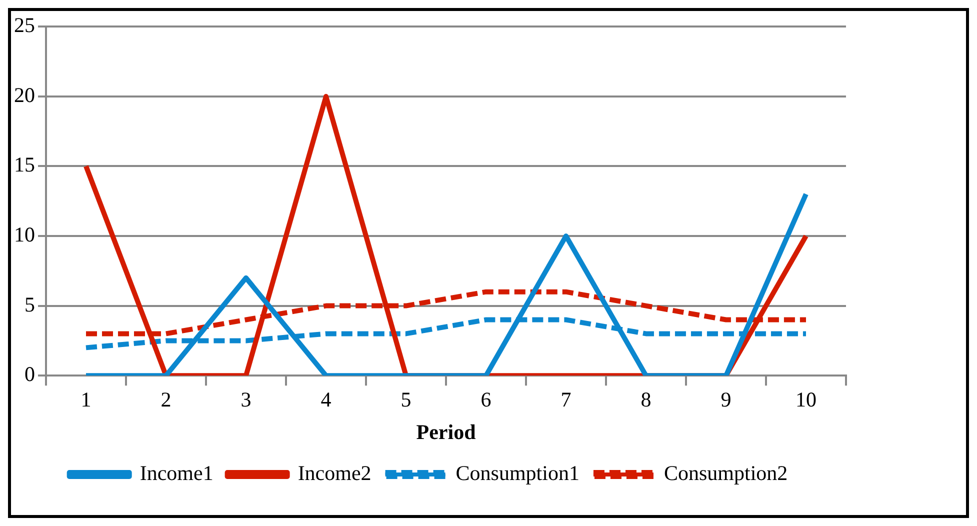  What do you see at coordinates (24, 25) in the screenshot?
I see `y-tick-label: 25` at bounding box center [24, 25].